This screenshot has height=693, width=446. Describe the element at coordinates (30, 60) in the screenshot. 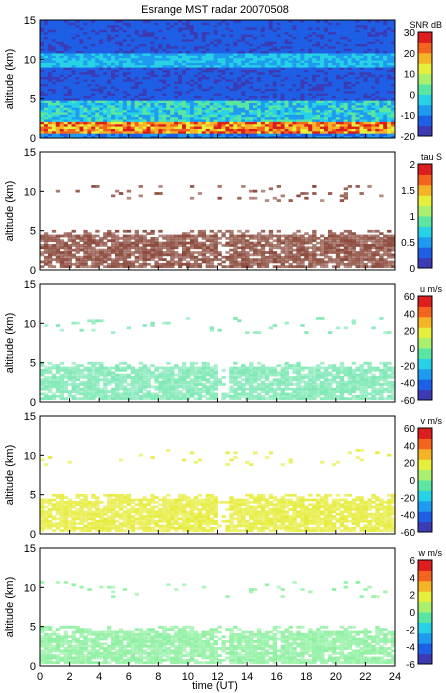

I see `y-tick-label: 10` at that location.